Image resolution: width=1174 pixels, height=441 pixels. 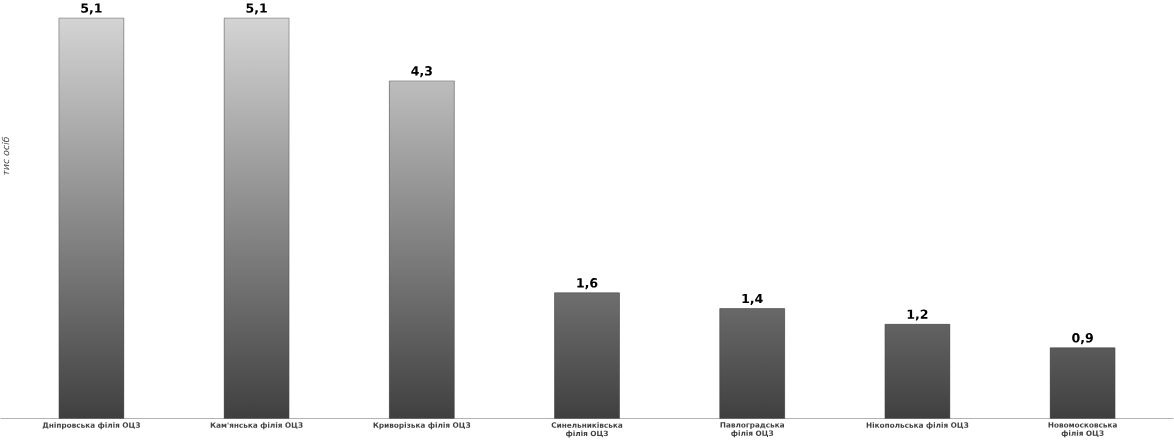 I want to click on data-label: 1,6, so click(x=587, y=284).